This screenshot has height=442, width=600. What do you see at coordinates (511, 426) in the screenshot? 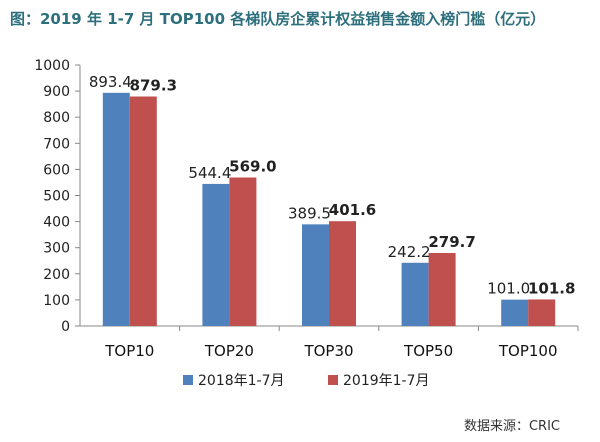
I see `source-note: 数据来源：CRIC` at bounding box center [511, 426].